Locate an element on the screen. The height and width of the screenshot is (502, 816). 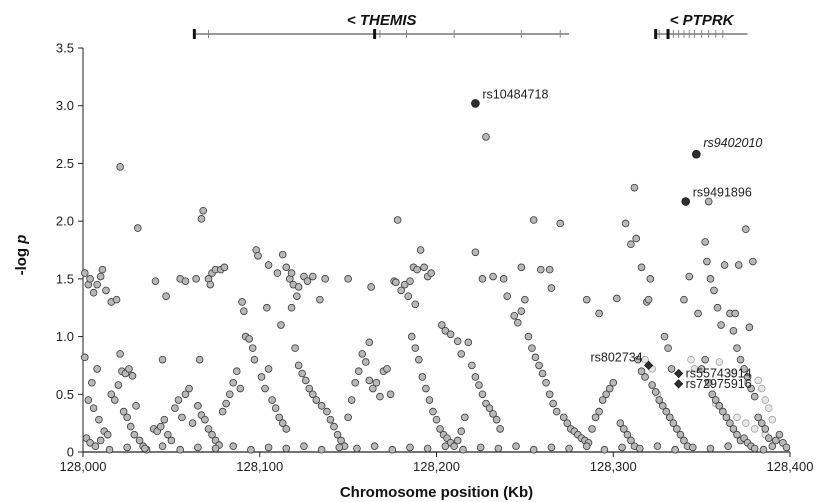
snp-label: rs10484718 is located at coordinates (515, 94).